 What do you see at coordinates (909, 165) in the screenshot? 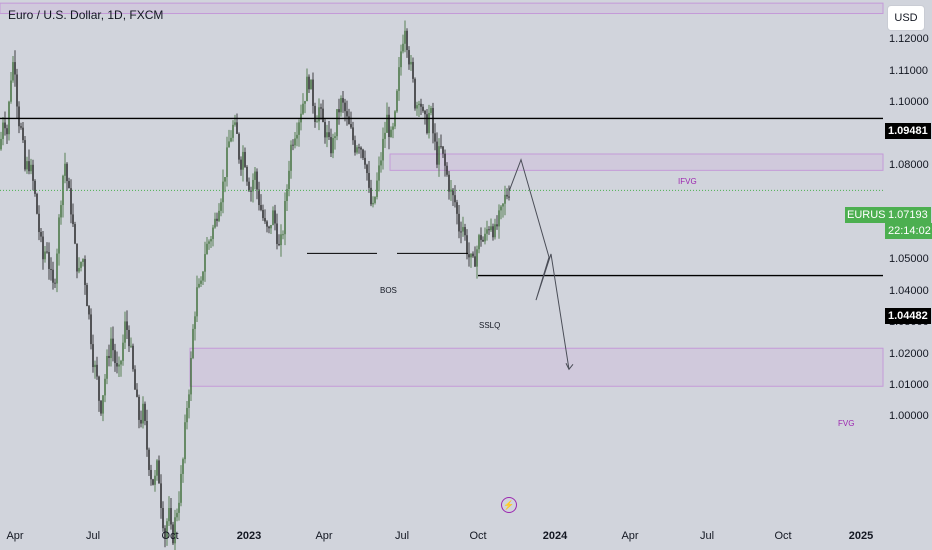
I see `price-tick-label: 1.08000` at bounding box center [909, 165].